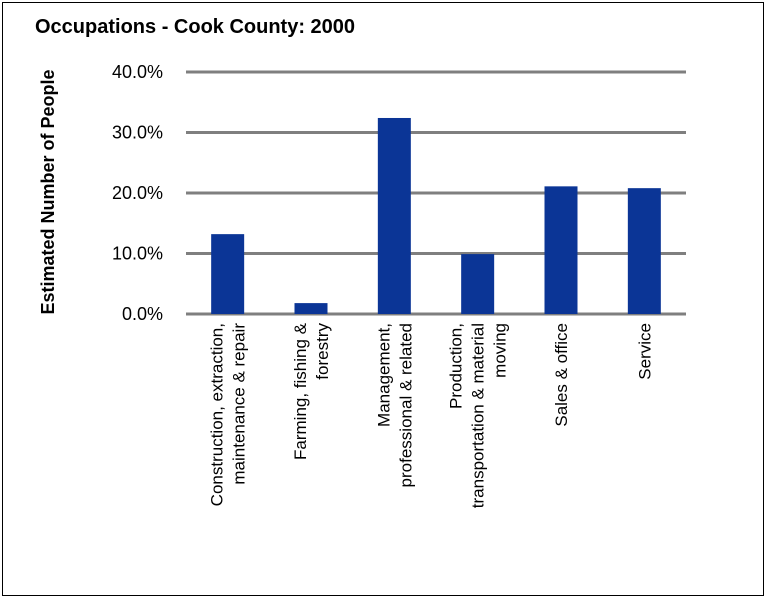  Describe the element at coordinates (405, 405) in the screenshot. I see `x-tick-label: professional & related` at that location.